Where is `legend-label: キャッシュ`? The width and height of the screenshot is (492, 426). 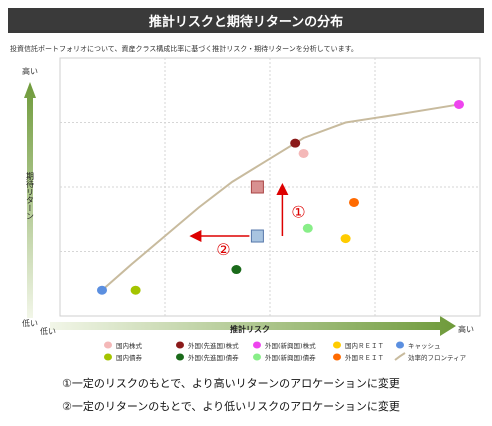 legend-label: キャッシュ is located at coordinates (424, 346).